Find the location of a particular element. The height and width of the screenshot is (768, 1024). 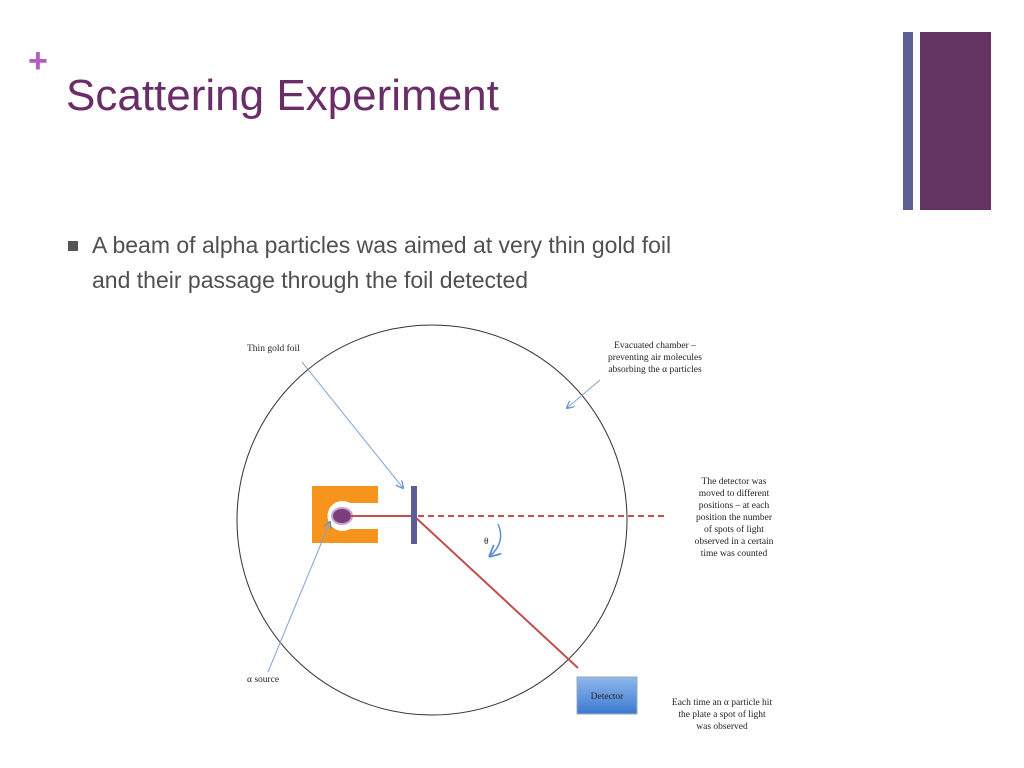

note-line: observed in a certain is located at coordinates (734, 542).